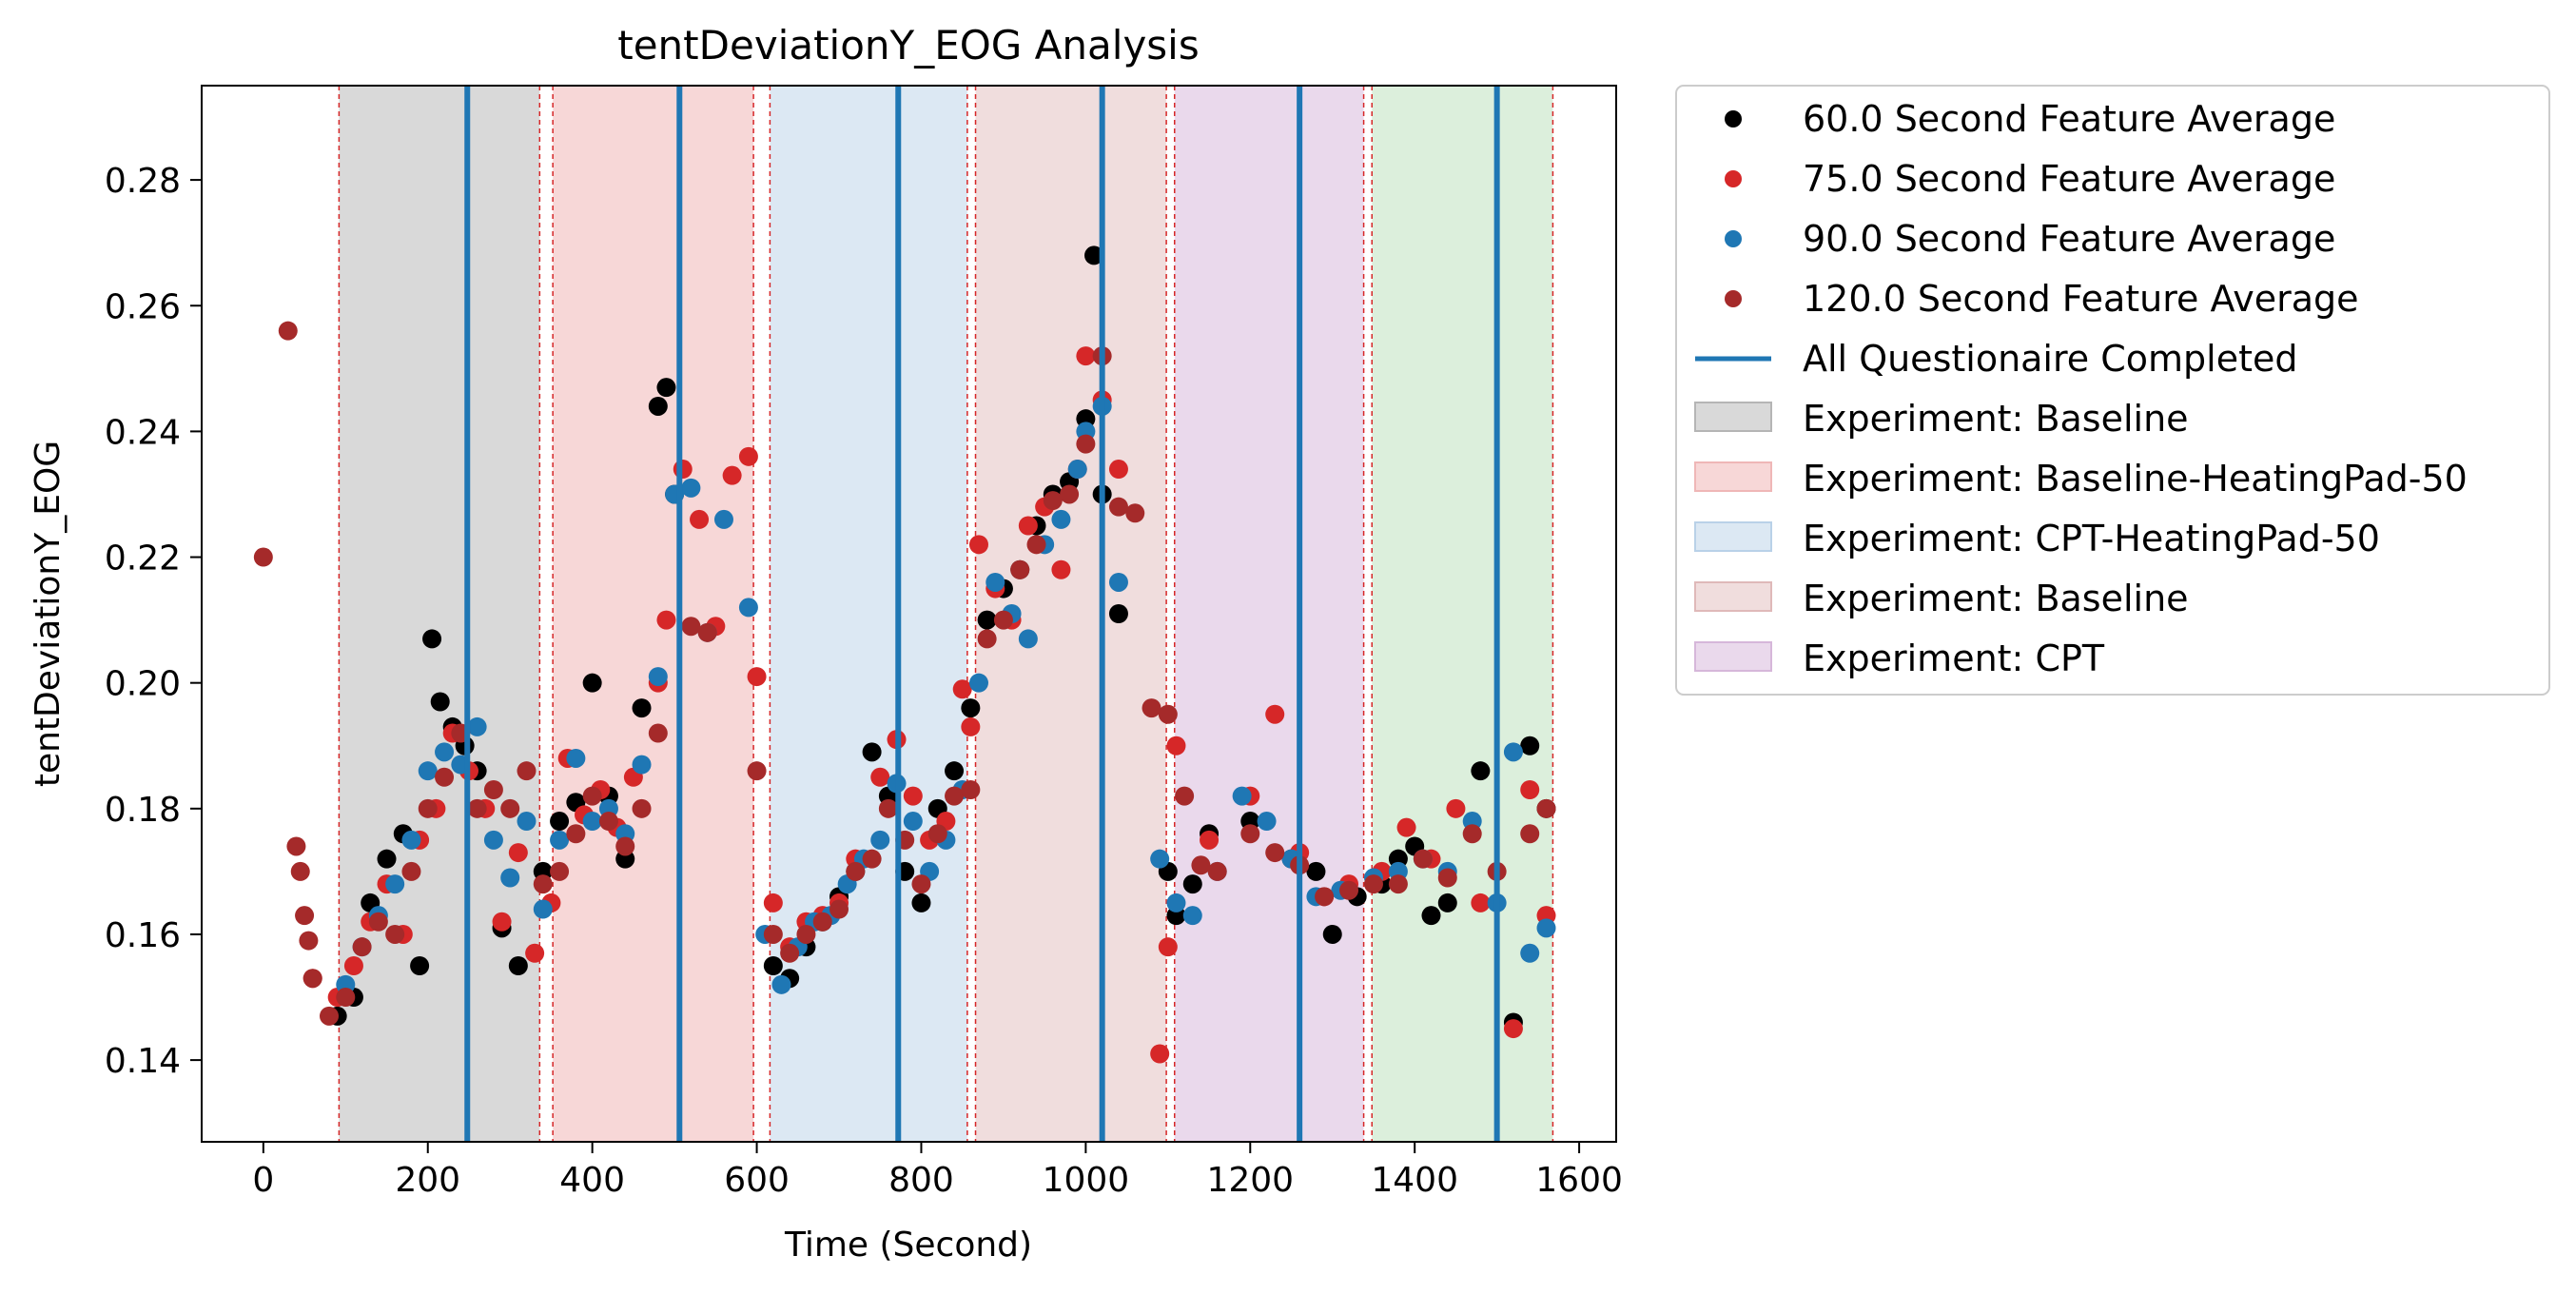 The width and height of the screenshot is (2576, 1295). I want to click on legend-label-region-3: Experiment: CPT-HeatingPad-50, so click(2092, 538).